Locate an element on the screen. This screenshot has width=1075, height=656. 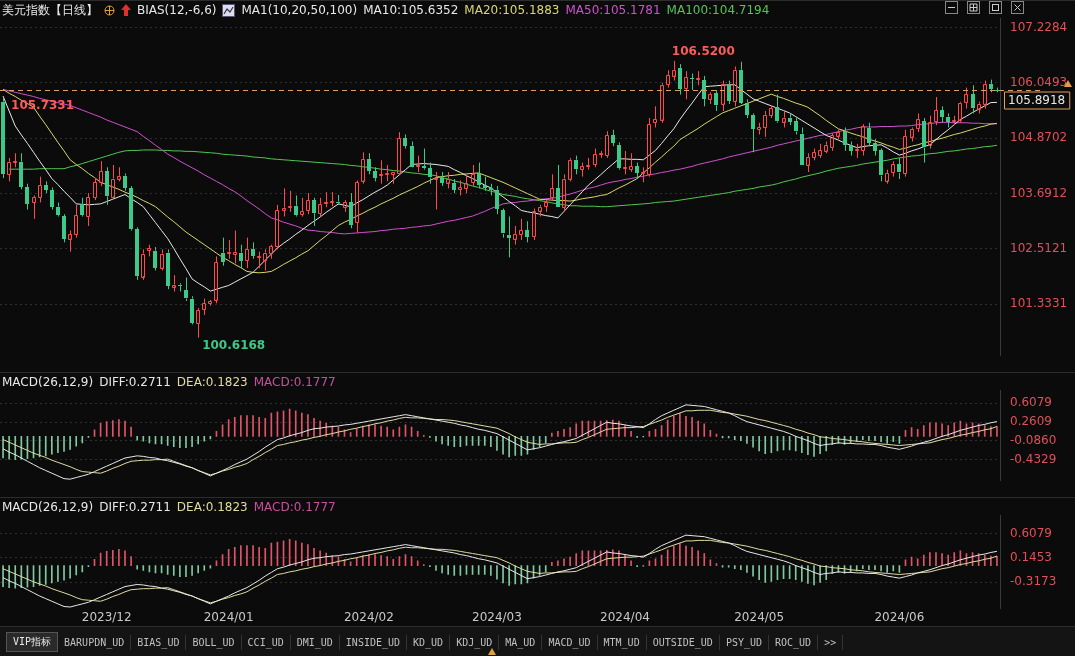
y-tick-label: 102.5121 is located at coordinates (1039, 247).